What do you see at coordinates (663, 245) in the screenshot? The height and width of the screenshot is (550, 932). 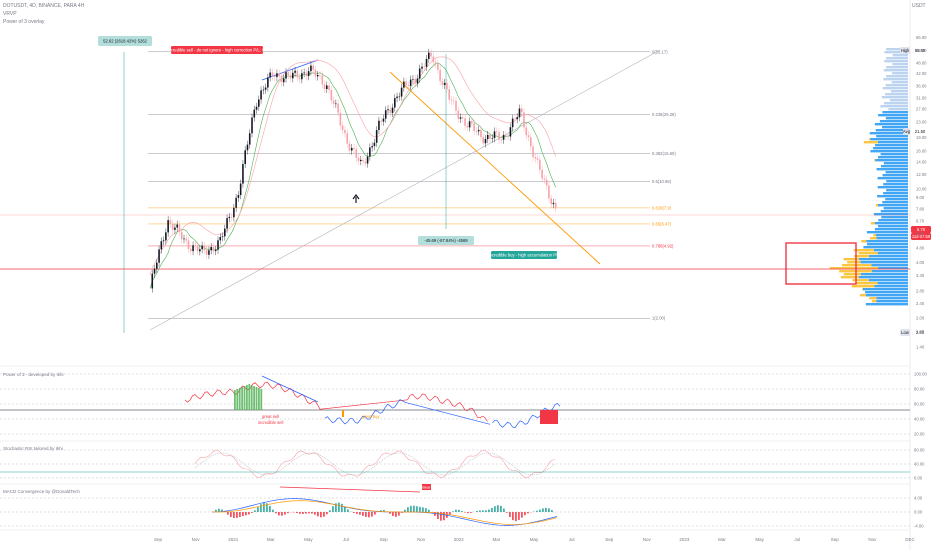 I see `fib-label: 0.786(4.92)` at bounding box center [663, 245].